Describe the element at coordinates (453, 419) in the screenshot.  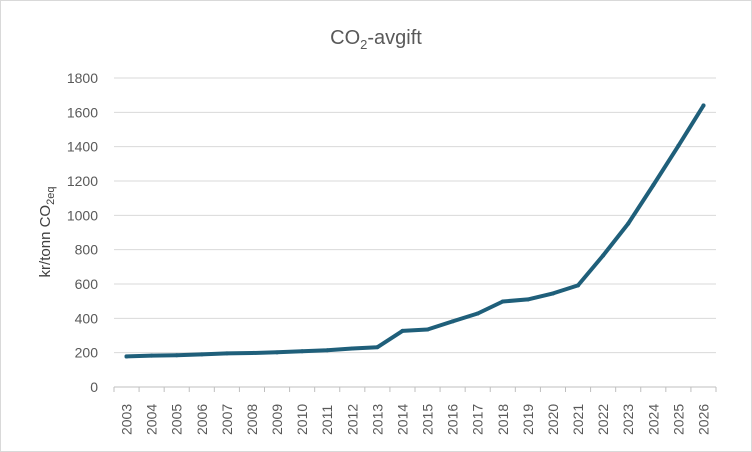
I see `x-tick-label: 2016` at that location.